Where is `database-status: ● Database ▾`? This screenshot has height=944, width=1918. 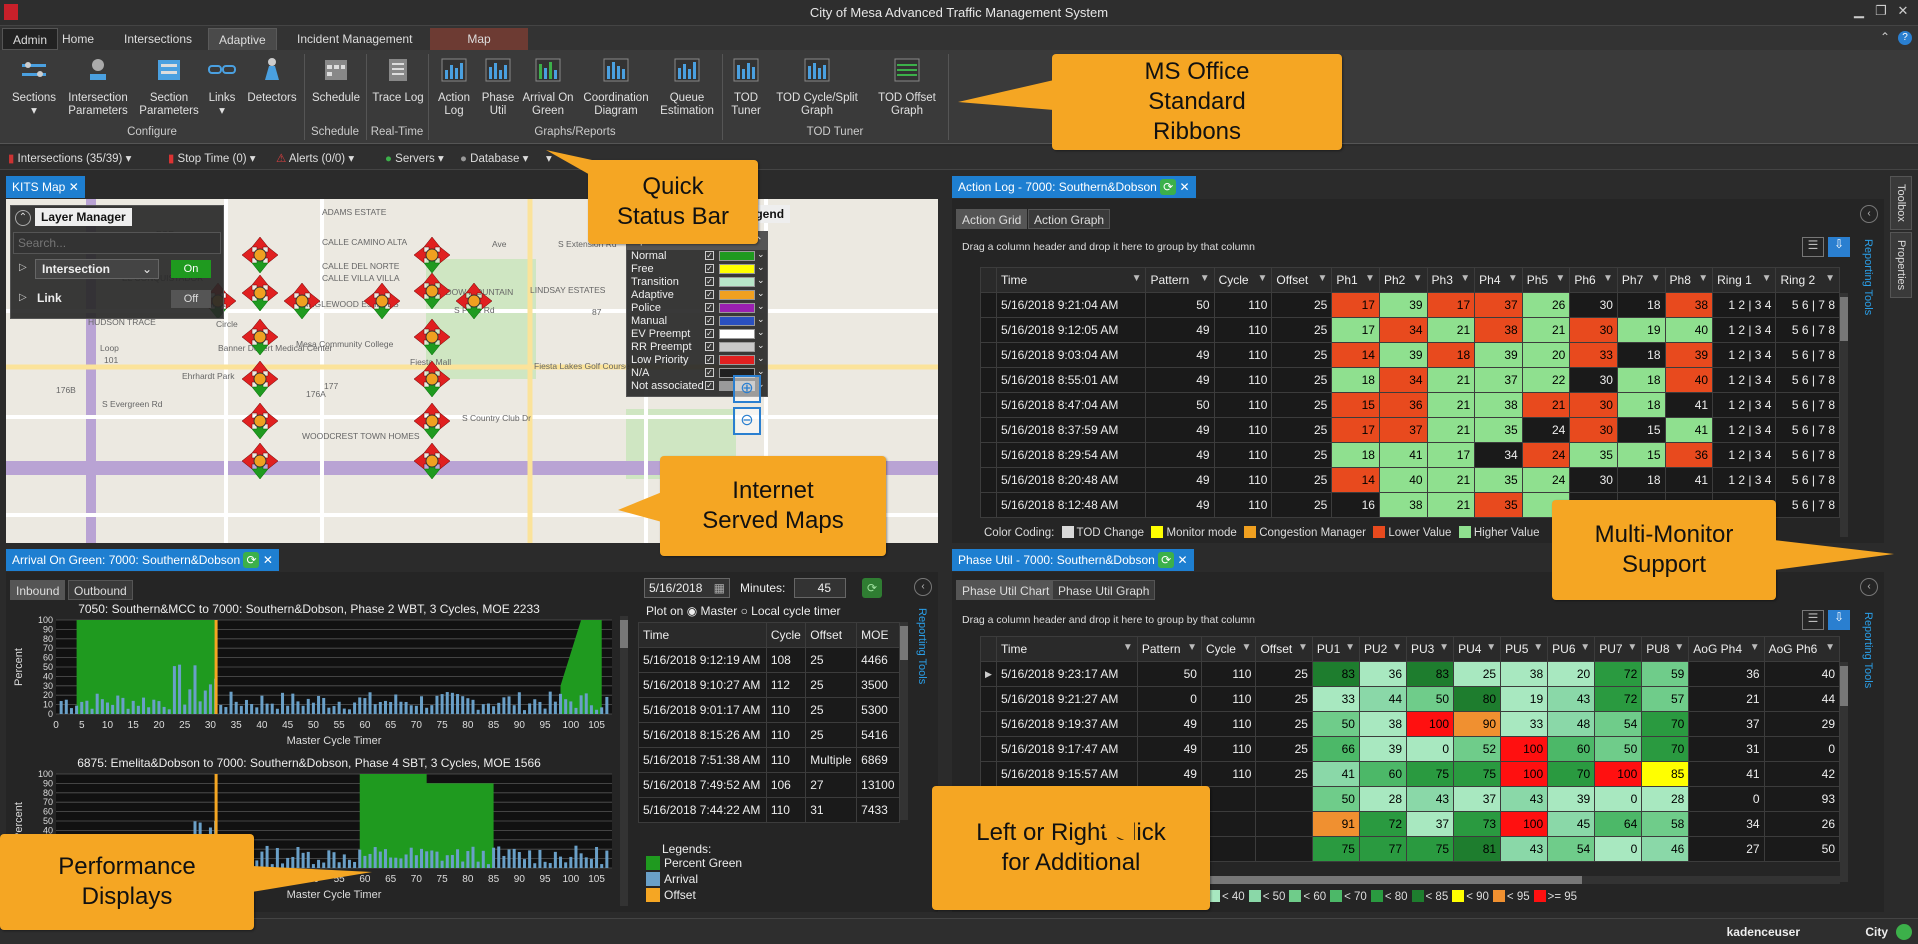 database-status: ● Database ▾ is located at coordinates (494, 159).